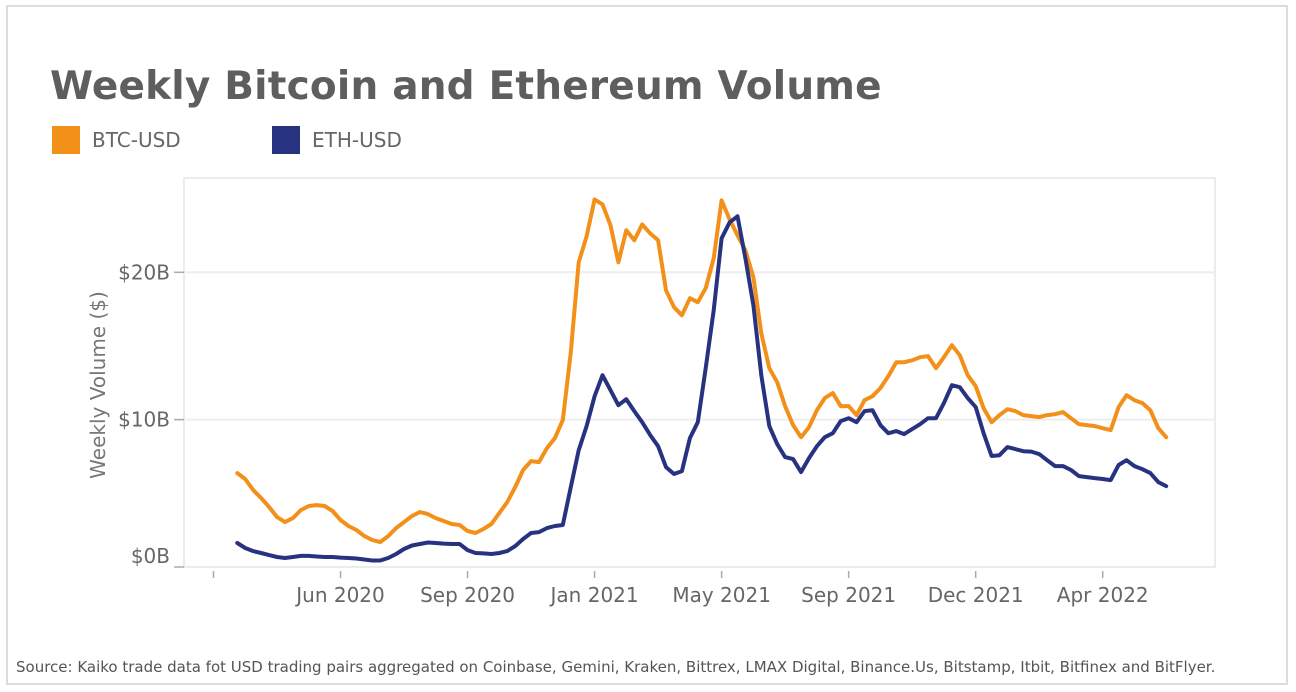 The image size is (1296, 692). I want to click on x-tick-label: May 2021, so click(721, 595).